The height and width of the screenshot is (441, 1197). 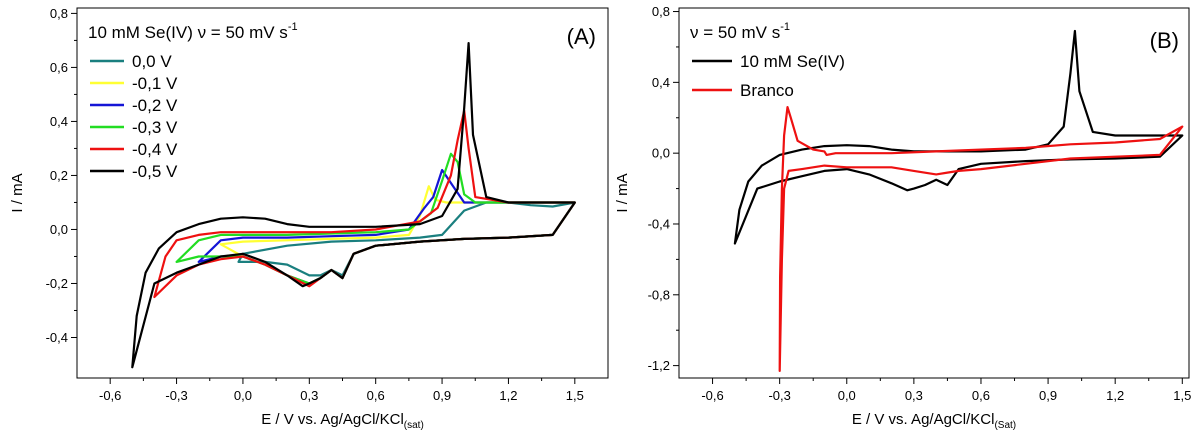 What do you see at coordinates (792, 61) in the screenshot?
I see `legend-label-b-0: 10 mM Se(IV)` at bounding box center [792, 61].